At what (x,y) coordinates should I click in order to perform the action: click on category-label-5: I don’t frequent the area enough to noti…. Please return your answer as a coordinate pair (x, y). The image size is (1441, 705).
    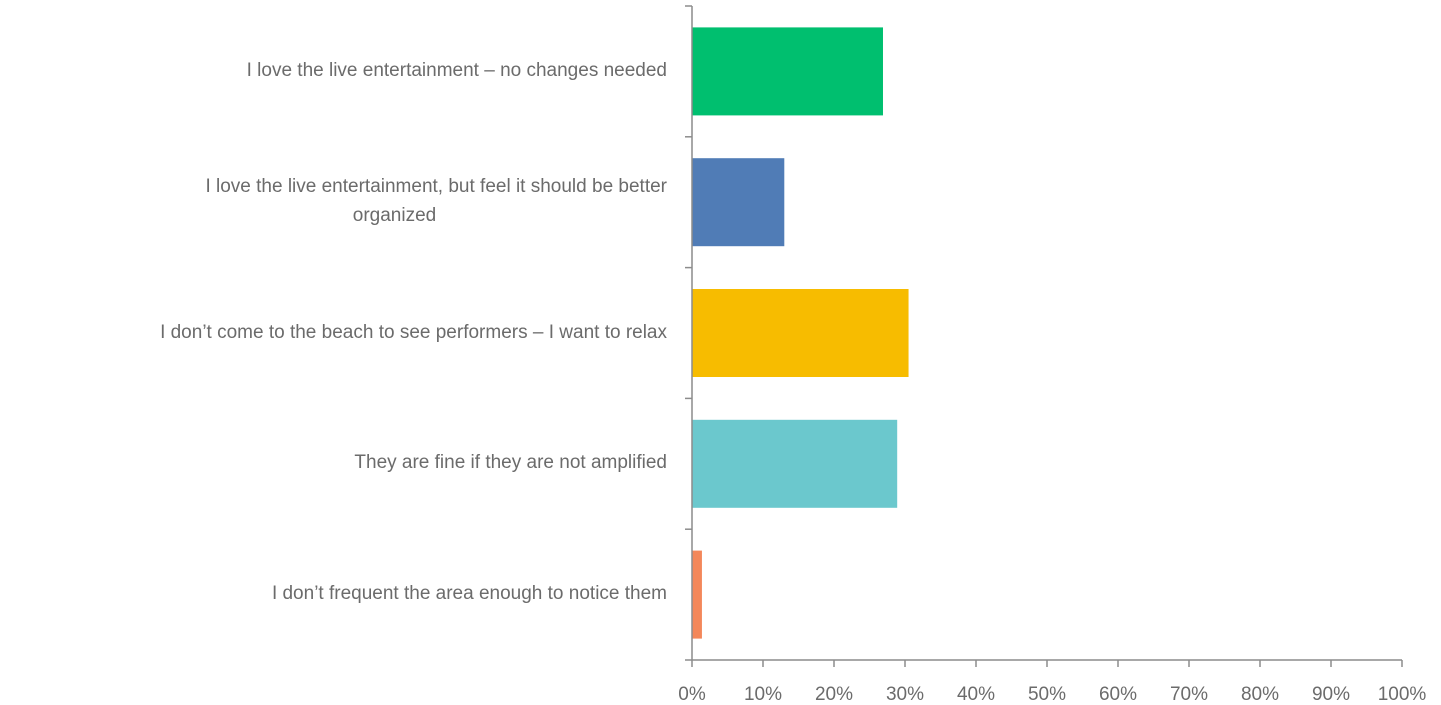
    Looking at the image, I should click on (469, 594).